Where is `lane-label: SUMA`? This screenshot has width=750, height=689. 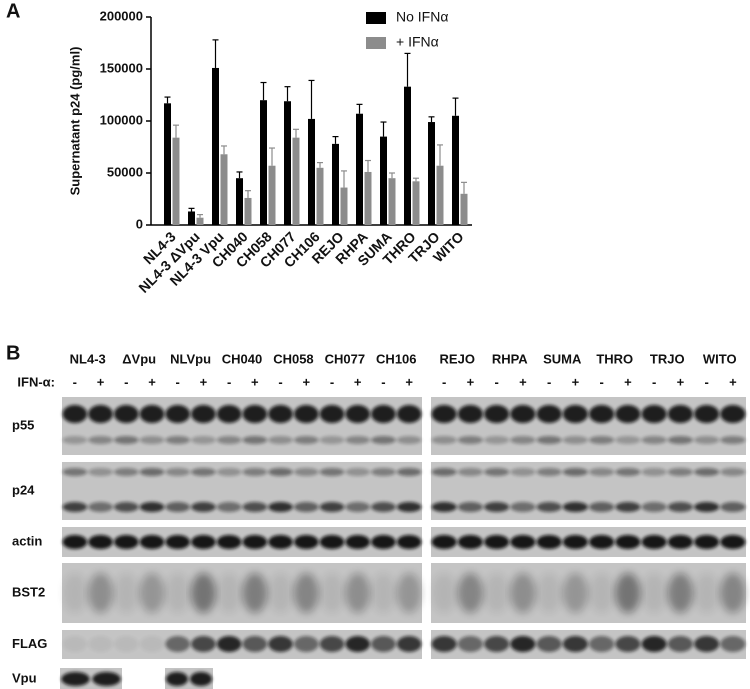
lane-label: SUMA is located at coordinates (562, 358).